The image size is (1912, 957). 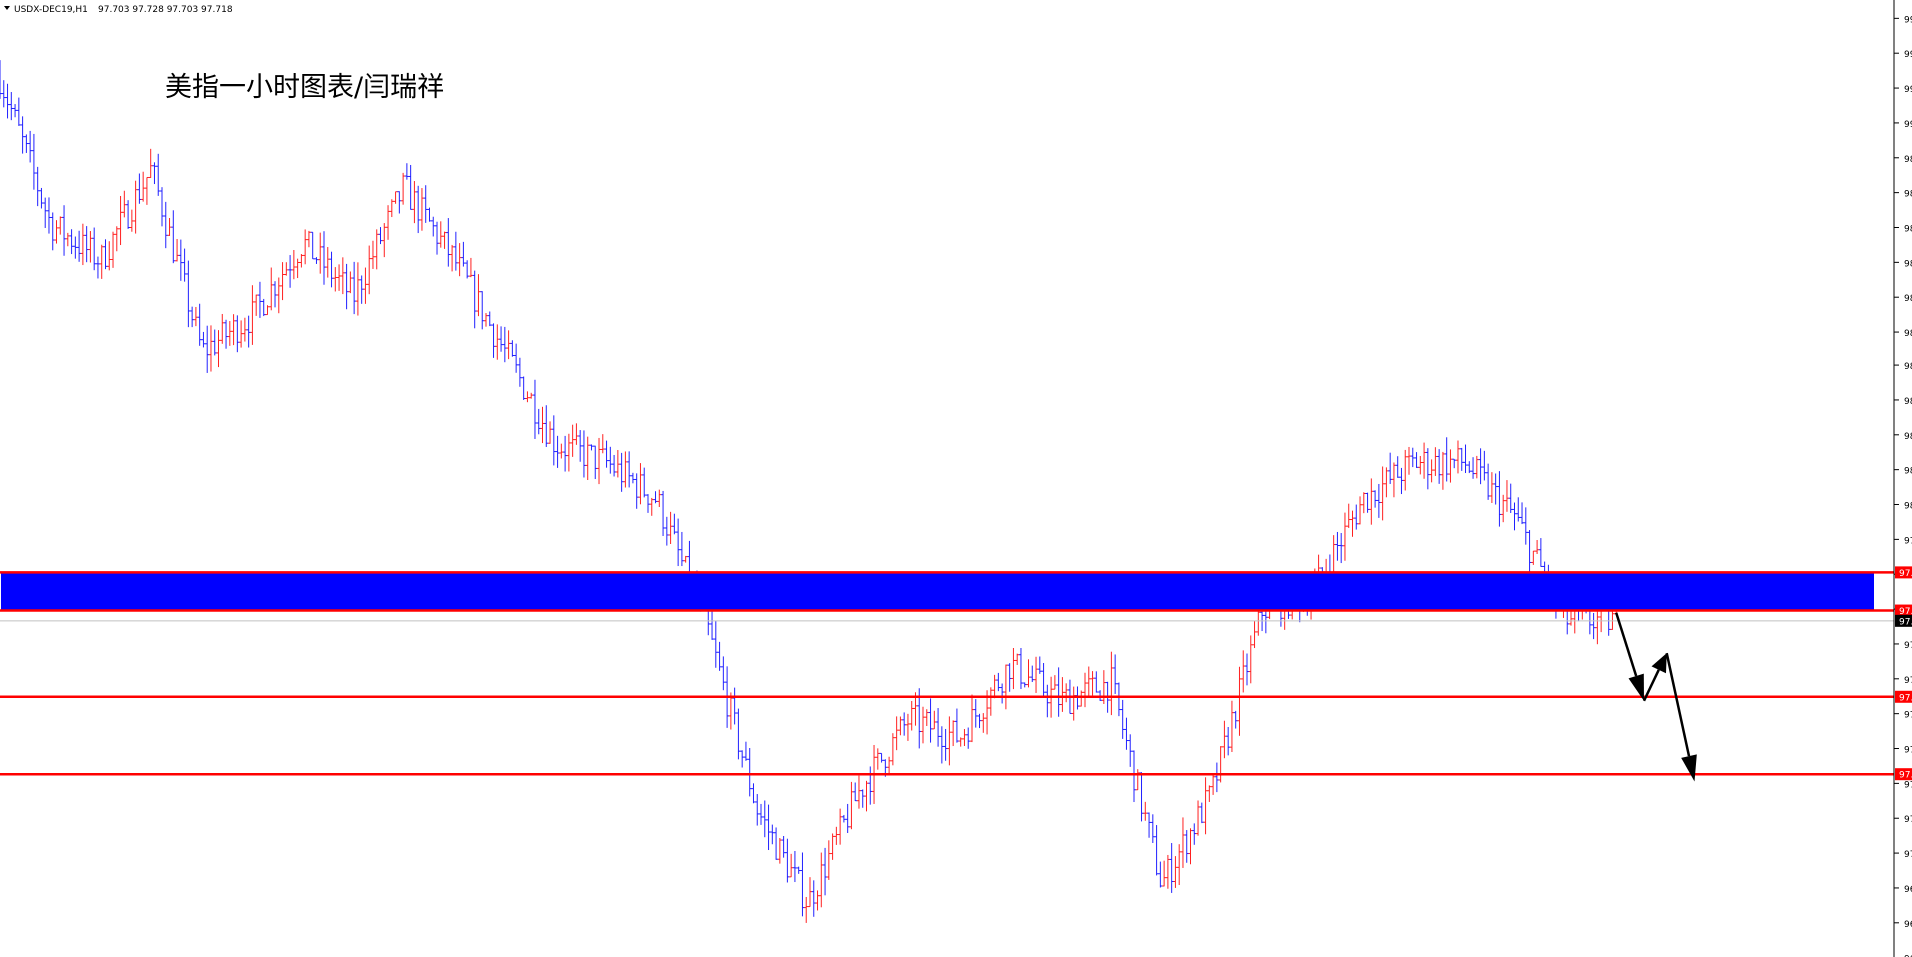 I want to click on level-price-label: 97.746, so click(x=1905, y=612).